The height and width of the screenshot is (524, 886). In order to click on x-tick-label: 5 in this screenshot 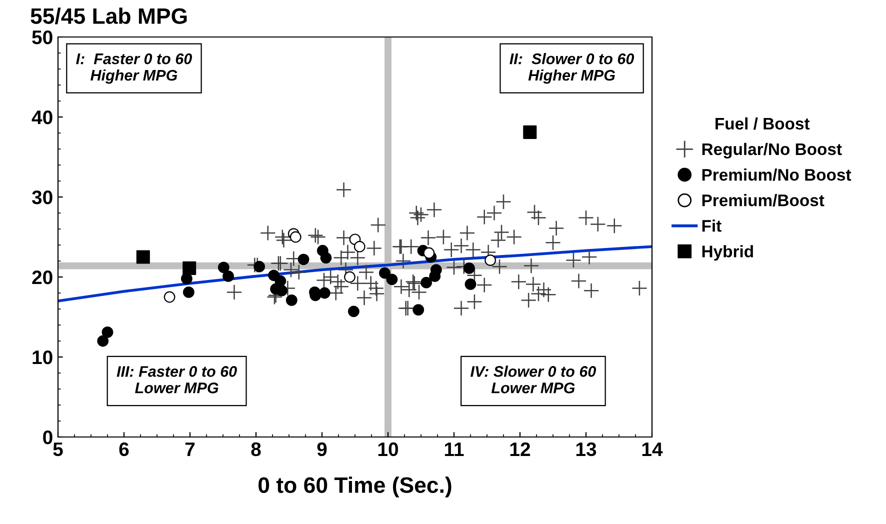, I will do `click(58, 449)`.